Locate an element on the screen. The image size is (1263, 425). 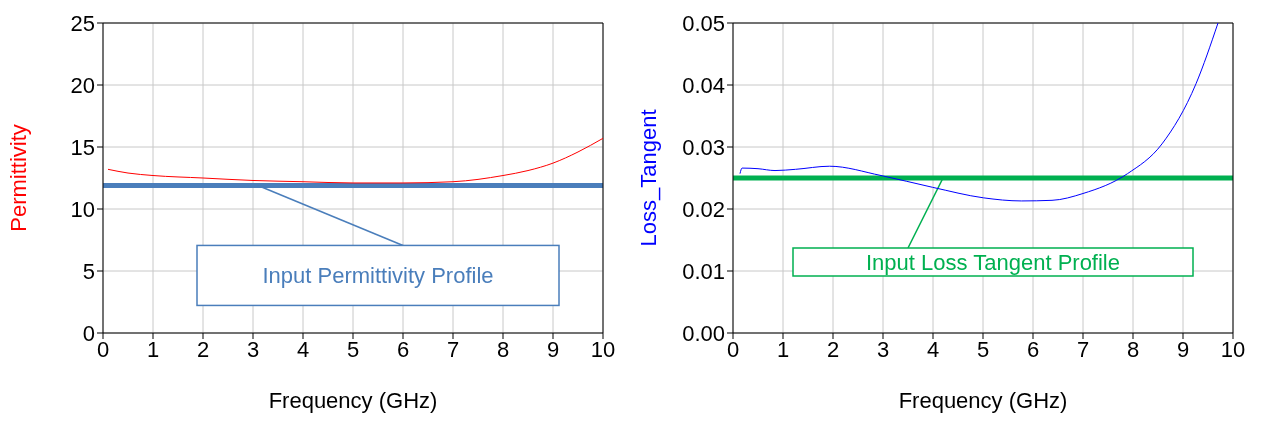
ref-line-label: Input Permittivity Profile is located at coordinates (378, 276).